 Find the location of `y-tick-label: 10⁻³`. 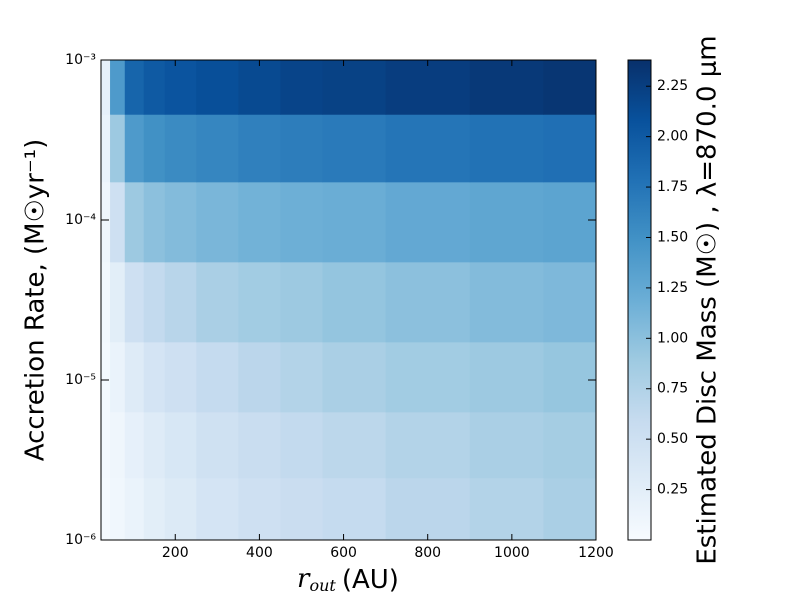

y-tick-label: 10⁻³ is located at coordinates (80, 60).